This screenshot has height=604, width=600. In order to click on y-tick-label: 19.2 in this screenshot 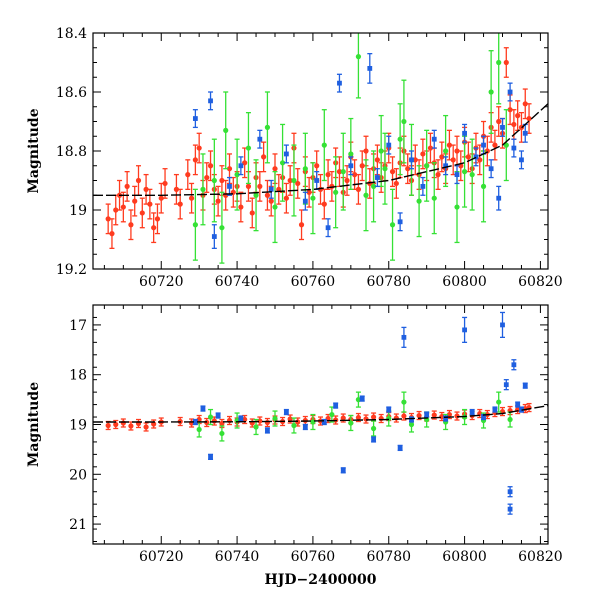, I will do `click(71, 270)`.